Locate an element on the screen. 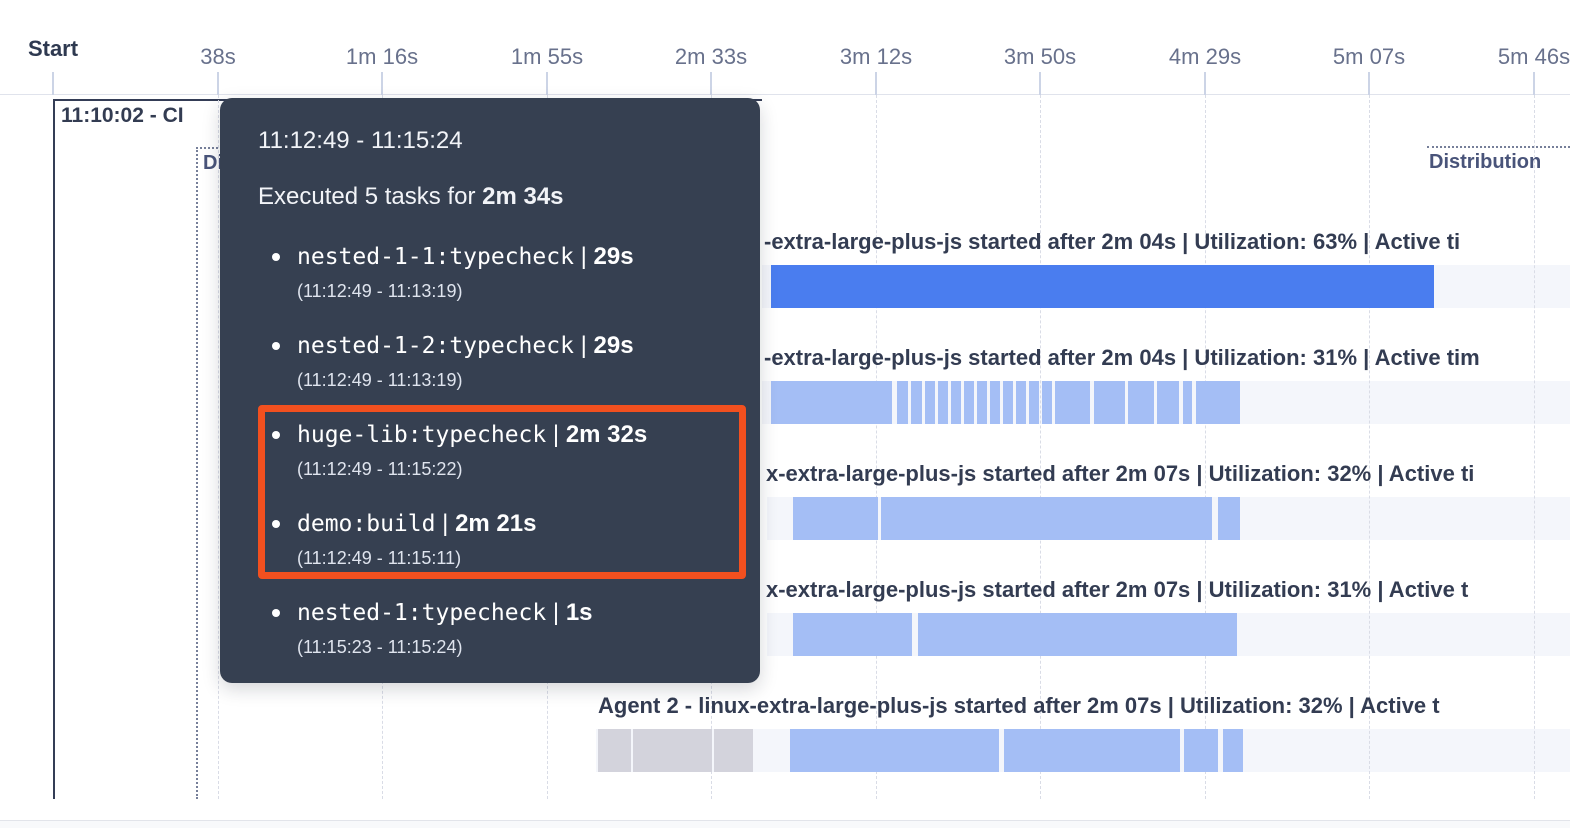 This screenshot has height=828, width=1570. task-name: demo:build is located at coordinates (366, 524).